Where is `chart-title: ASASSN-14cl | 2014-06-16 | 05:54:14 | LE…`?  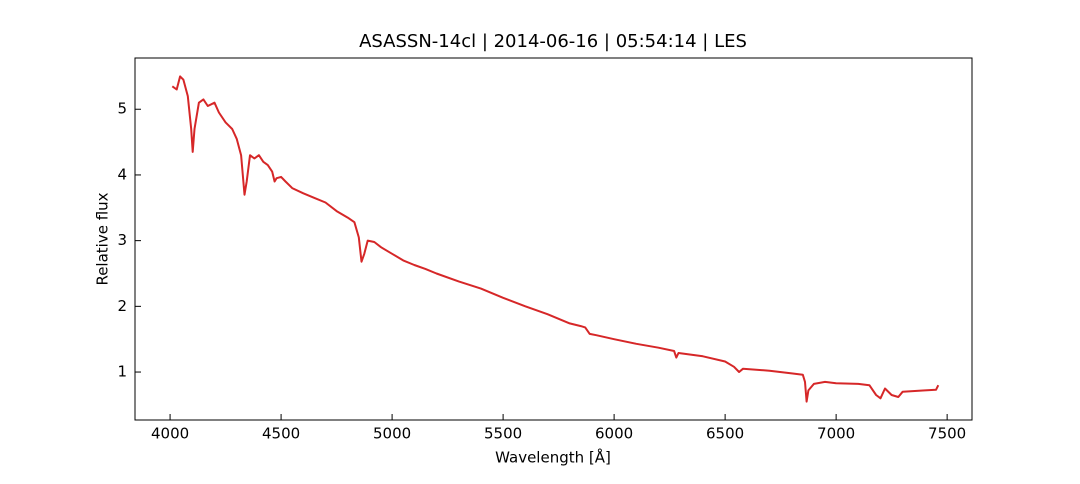
chart-title: ASASSN-14cl | 2014-06-16 | 05:54:14 | LE… is located at coordinates (553, 41).